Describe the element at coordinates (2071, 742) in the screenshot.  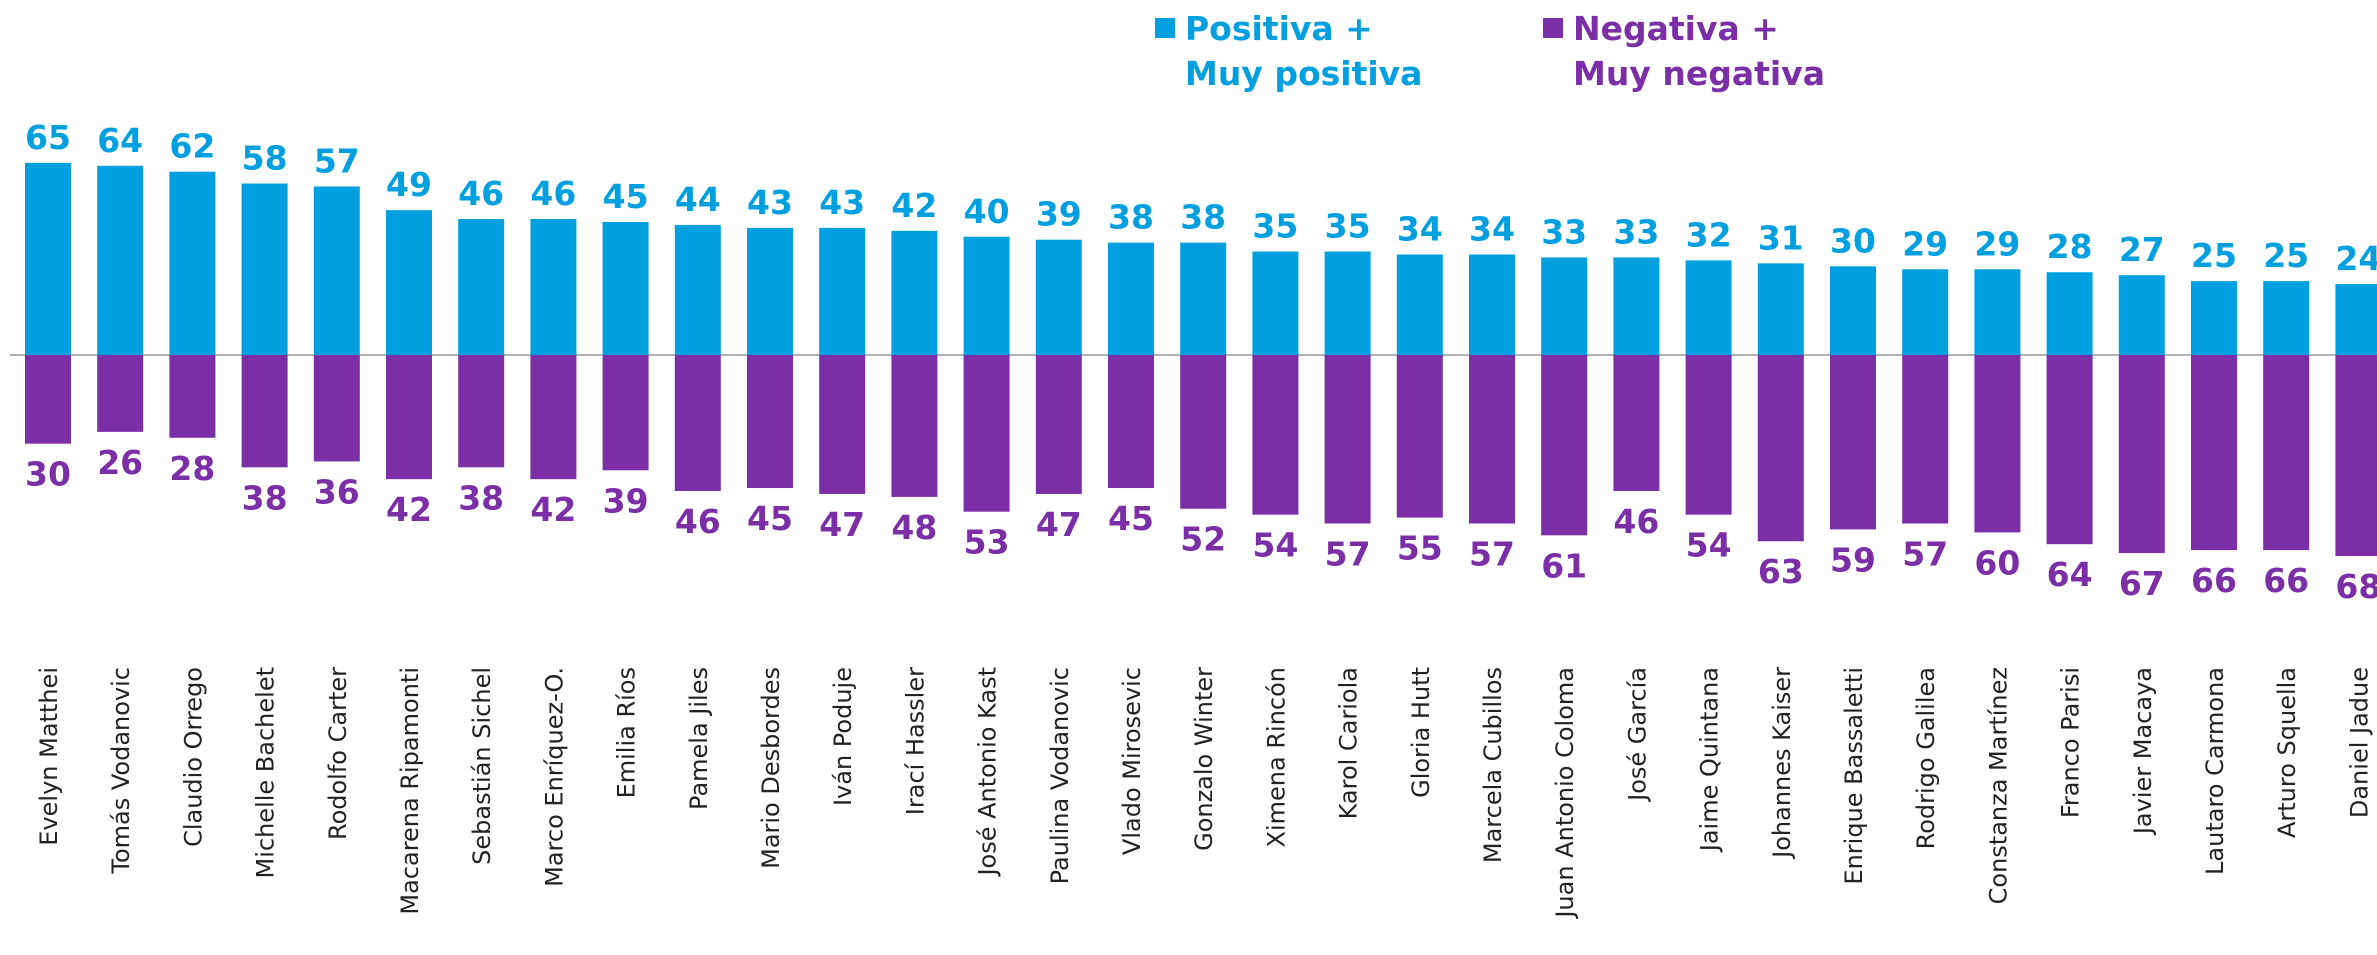
I see `x-tick-label: Franco Parisi` at that location.